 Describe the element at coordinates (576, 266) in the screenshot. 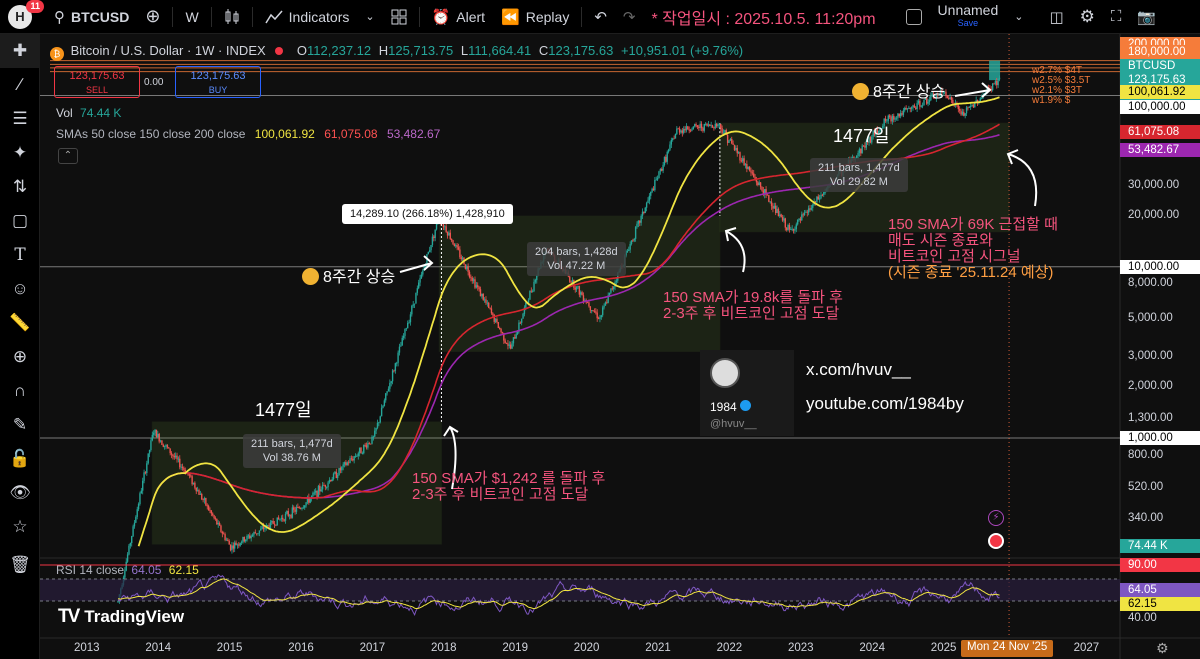

I see `range-vol: Vol 47.22 M` at that location.